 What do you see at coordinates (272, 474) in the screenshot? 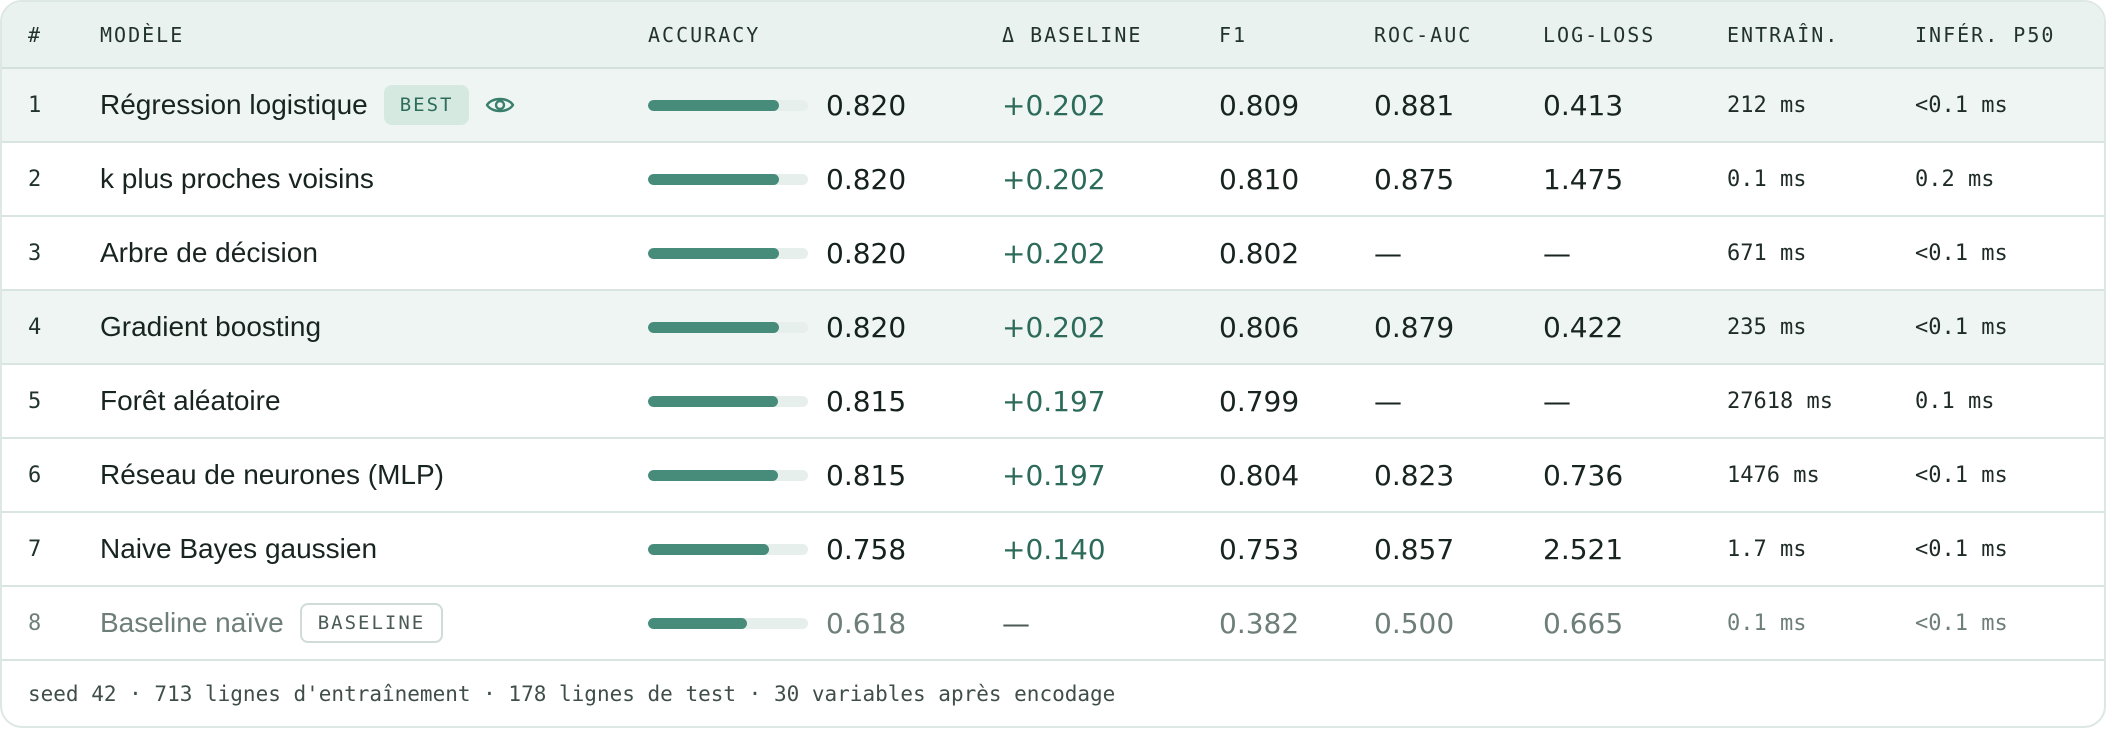
I see `model-name: Réseau de neurones (MLP)` at bounding box center [272, 474].